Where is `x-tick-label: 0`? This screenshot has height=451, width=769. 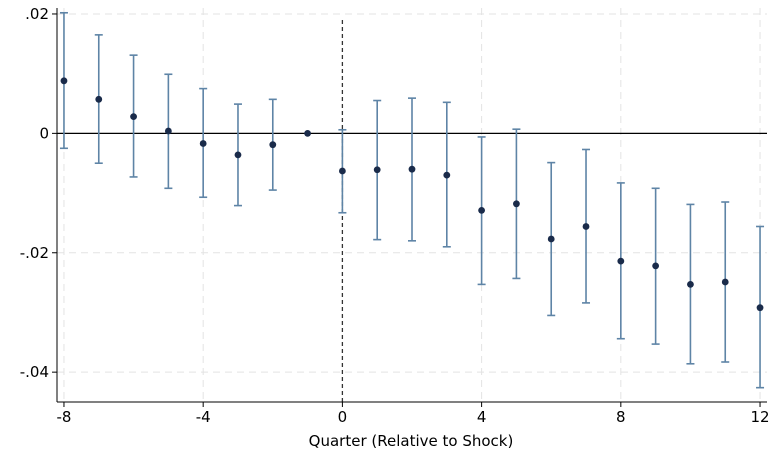
x-tick-label: 0 is located at coordinates (343, 417).